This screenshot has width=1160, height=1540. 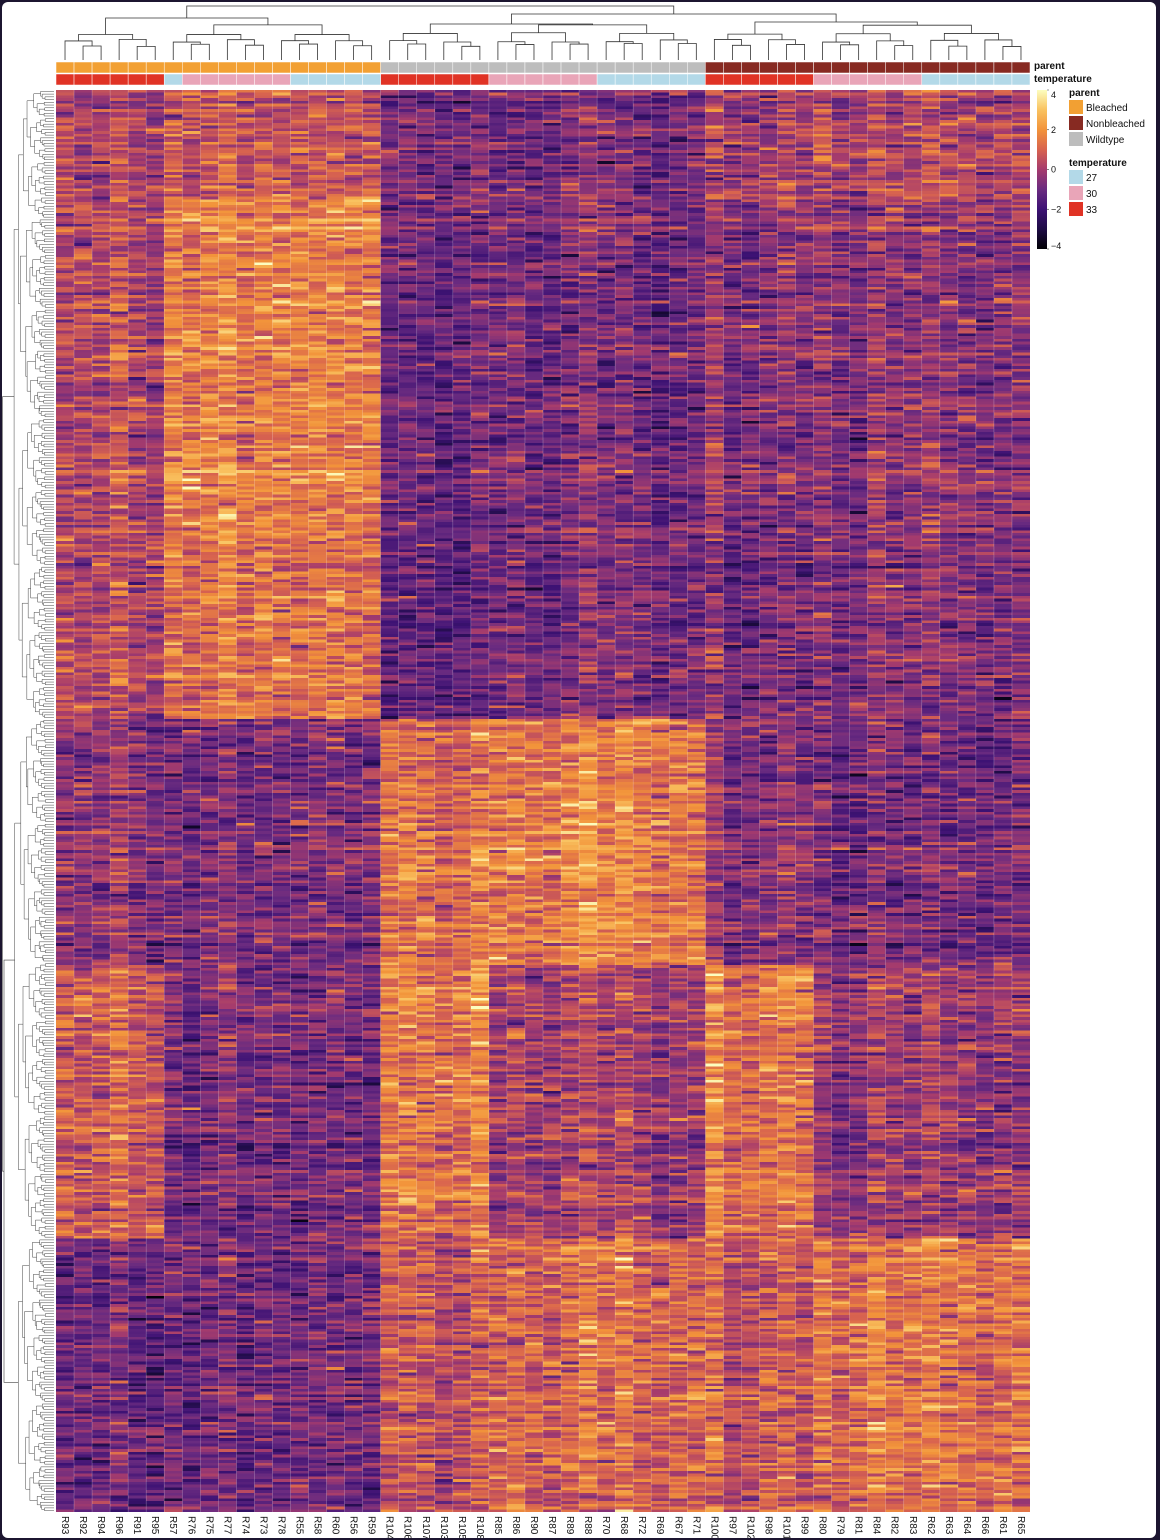 What do you see at coordinates (786, 1527) in the screenshot?
I see `column-label: R101` at bounding box center [786, 1527].